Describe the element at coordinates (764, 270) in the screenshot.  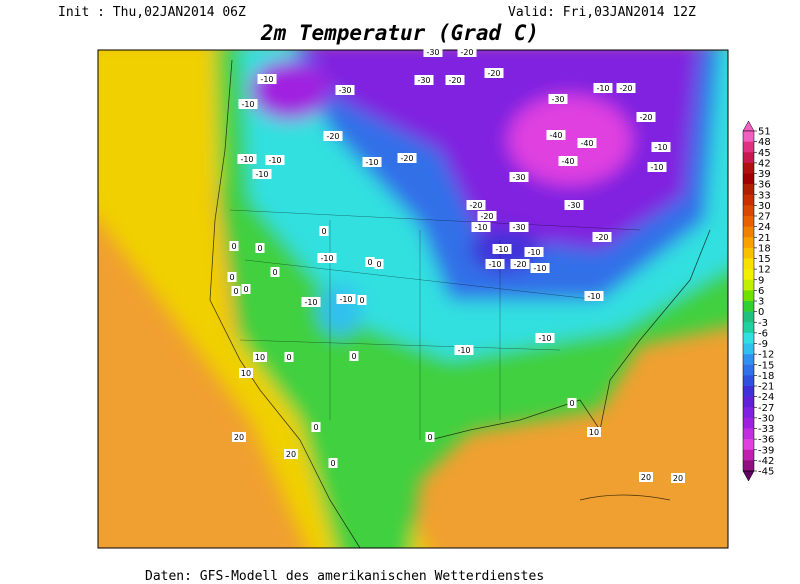
I see `colorbar-label: 12` at that location.